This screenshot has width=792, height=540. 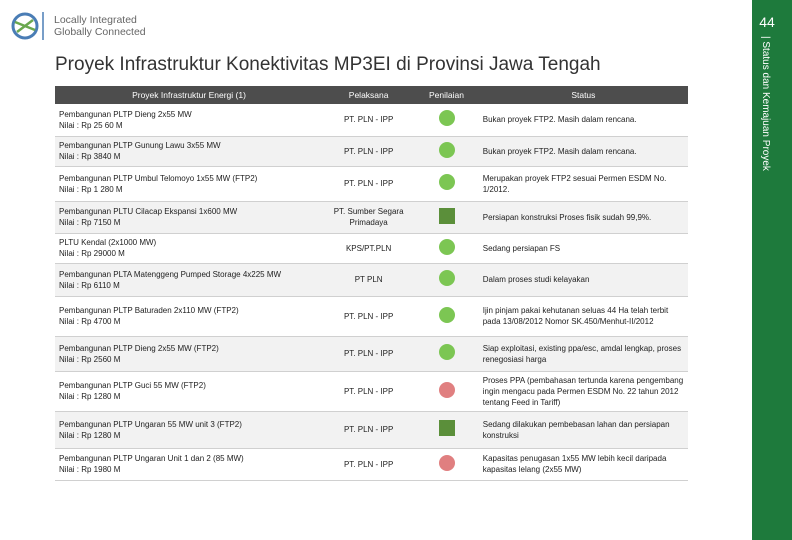 What do you see at coordinates (108, 242) in the screenshot?
I see `project-name: PLTU Kendal (2x1000 MW)` at bounding box center [108, 242].